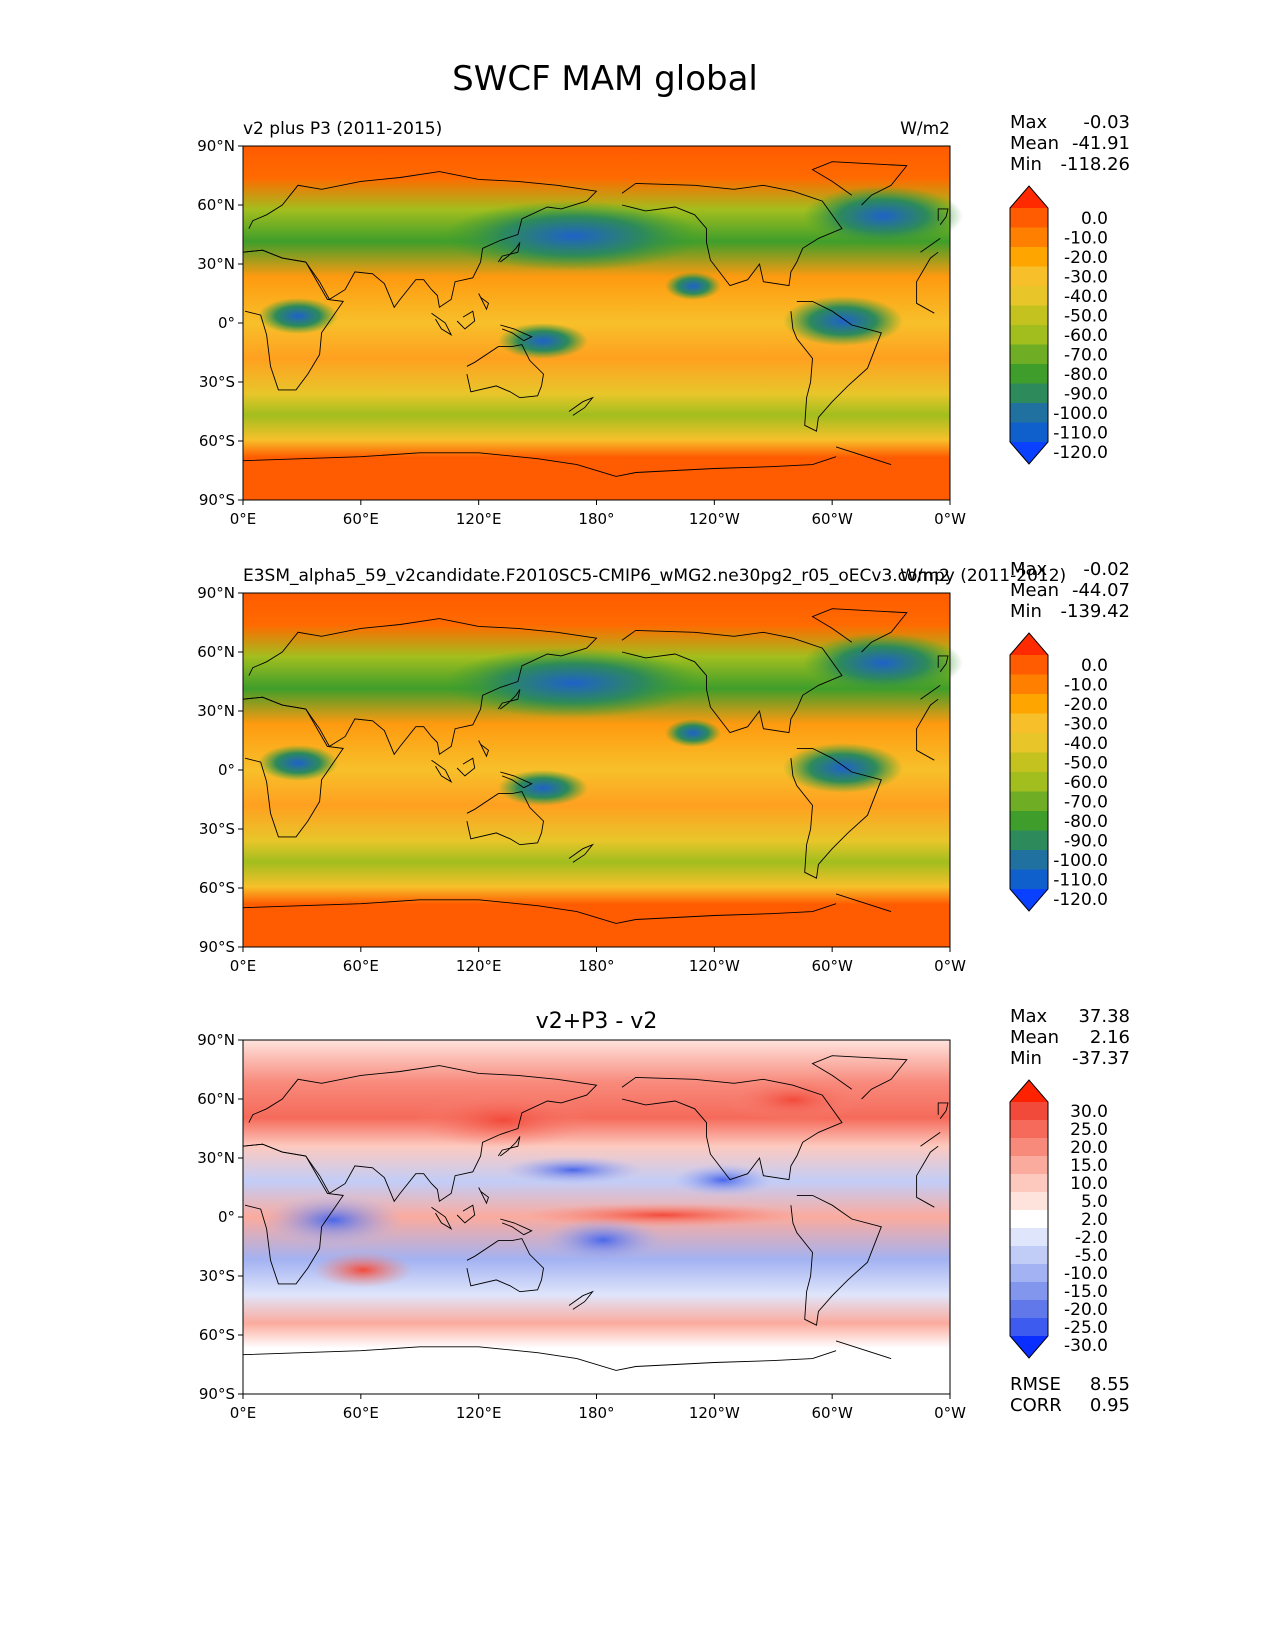  I want to click on colorbar-tick-label: 5.0, so click(1094, 1202).